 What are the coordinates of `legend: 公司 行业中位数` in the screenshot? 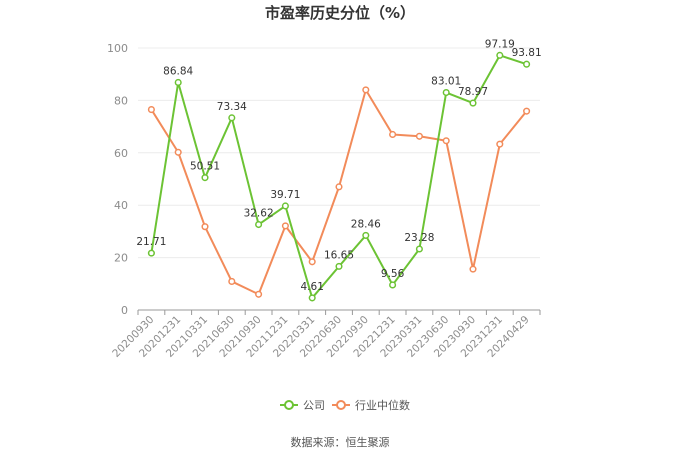 It's located at (345, 405).